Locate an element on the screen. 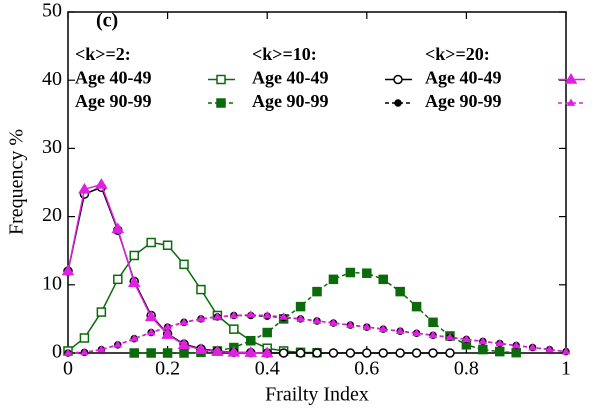 The width and height of the screenshot is (598, 411). x-tick-label: 0.4 is located at coordinates (267, 369).